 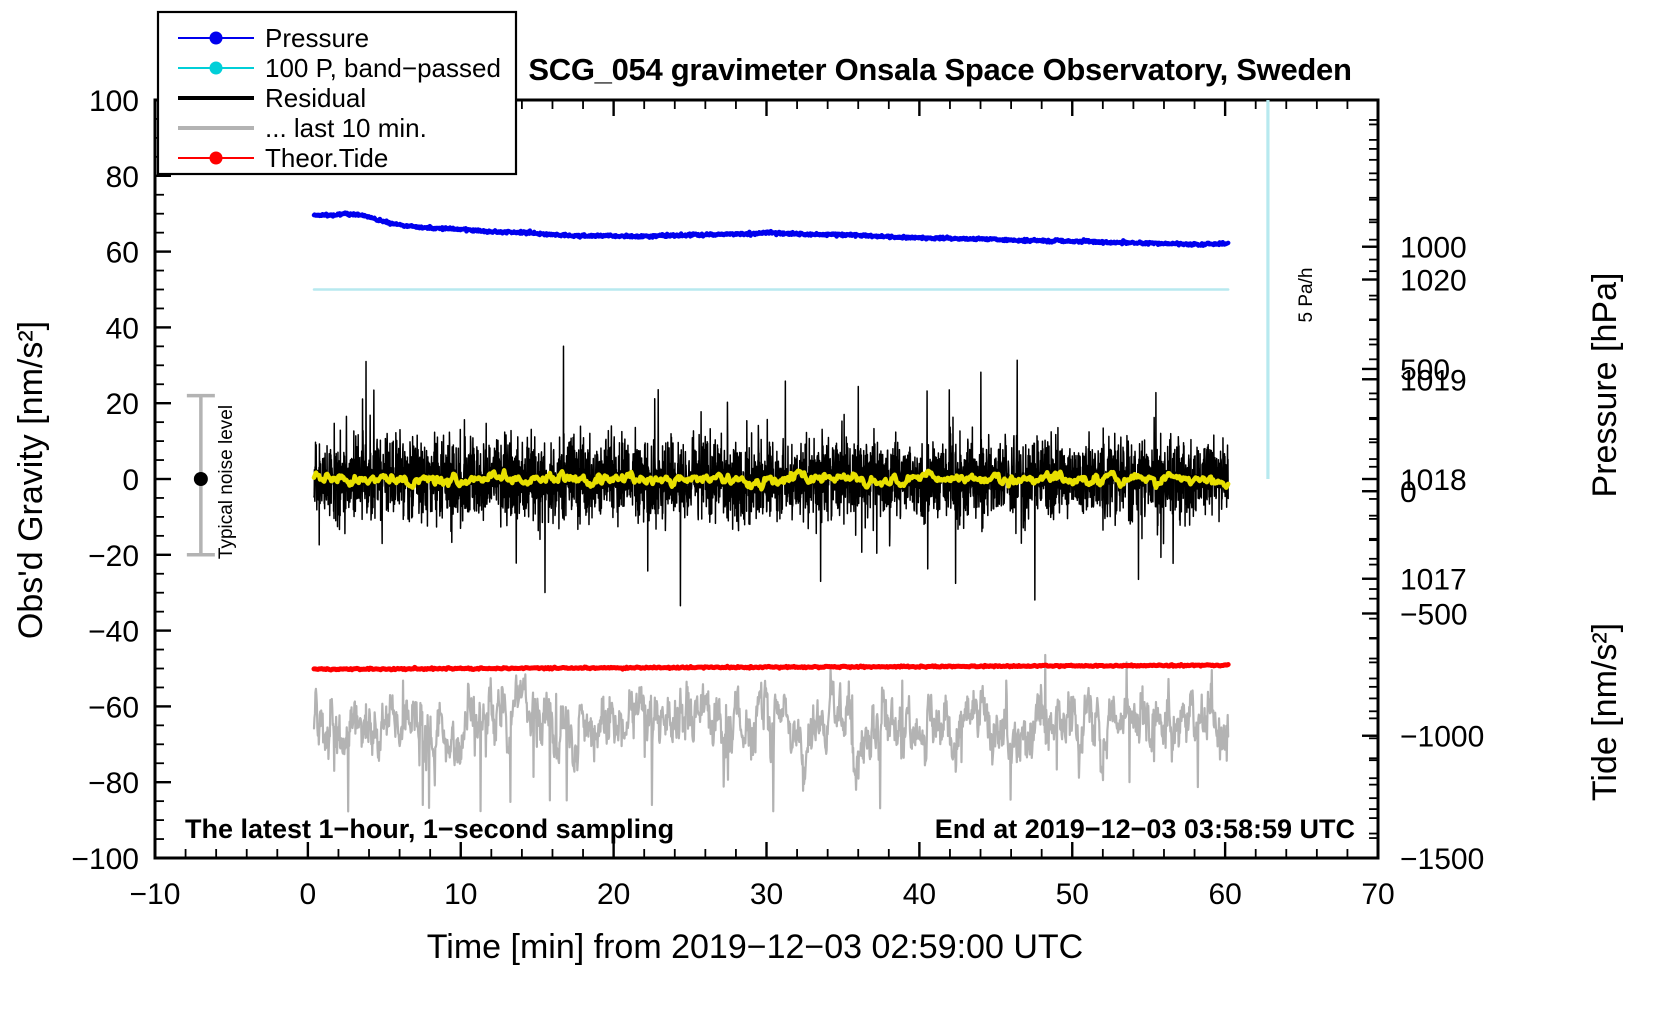 What do you see at coordinates (226, 482) in the screenshot?
I see `noise-level-annotation: Typical noise level` at bounding box center [226, 482].